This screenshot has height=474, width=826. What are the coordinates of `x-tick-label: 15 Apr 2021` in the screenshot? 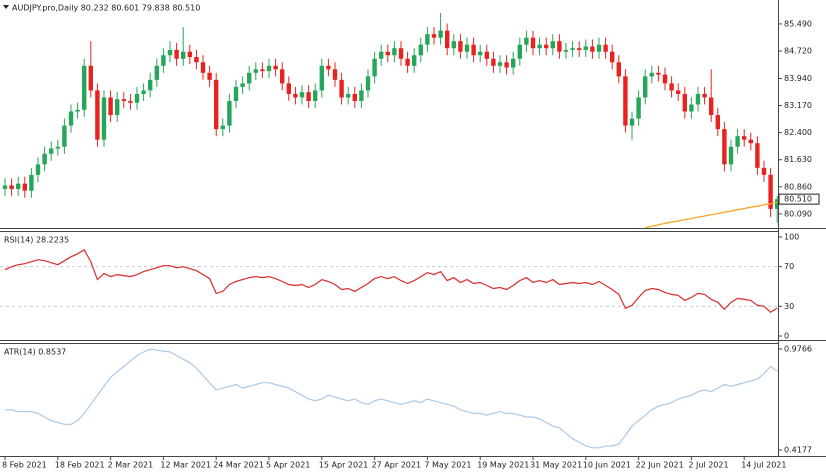 It's located at (343, 465).